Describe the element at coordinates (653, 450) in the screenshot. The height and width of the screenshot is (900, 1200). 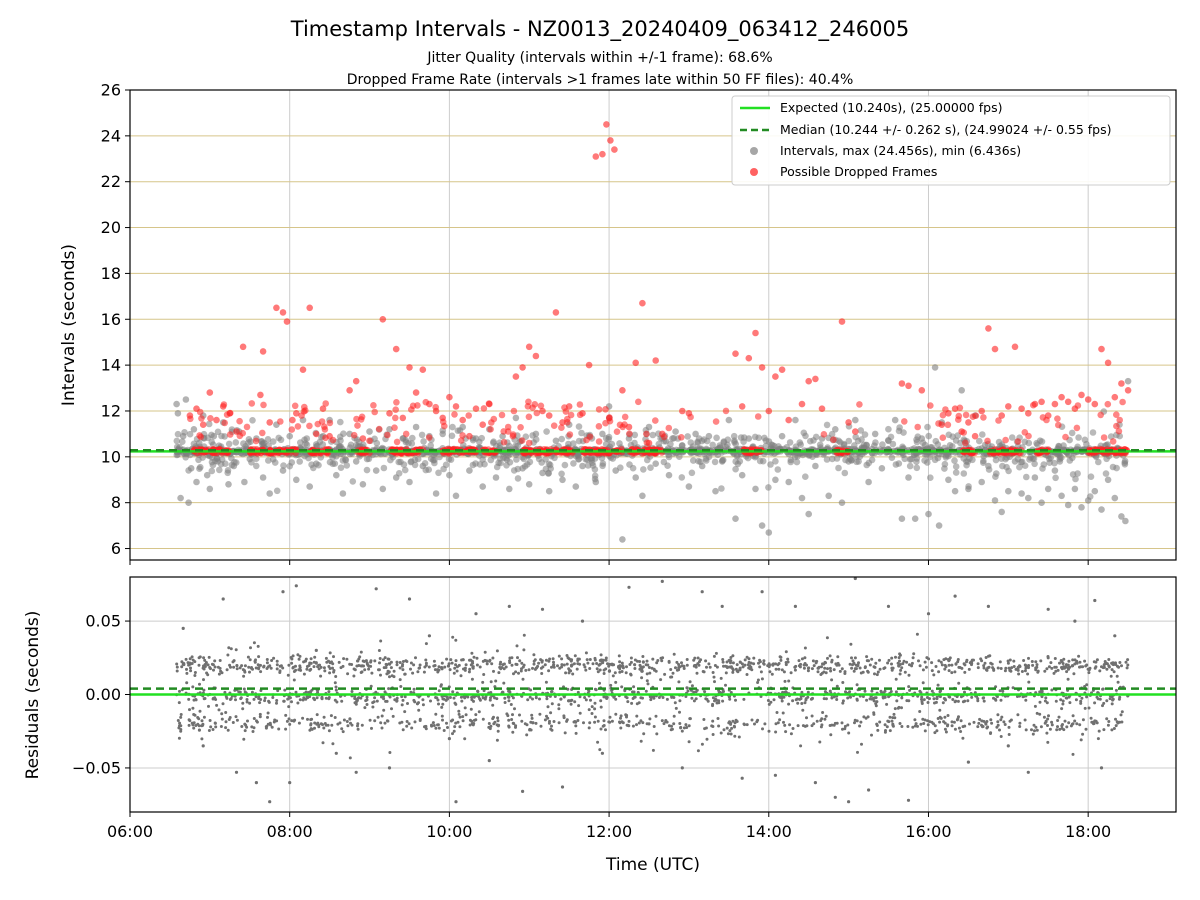
I see `intervals-reference-lines` at that location.